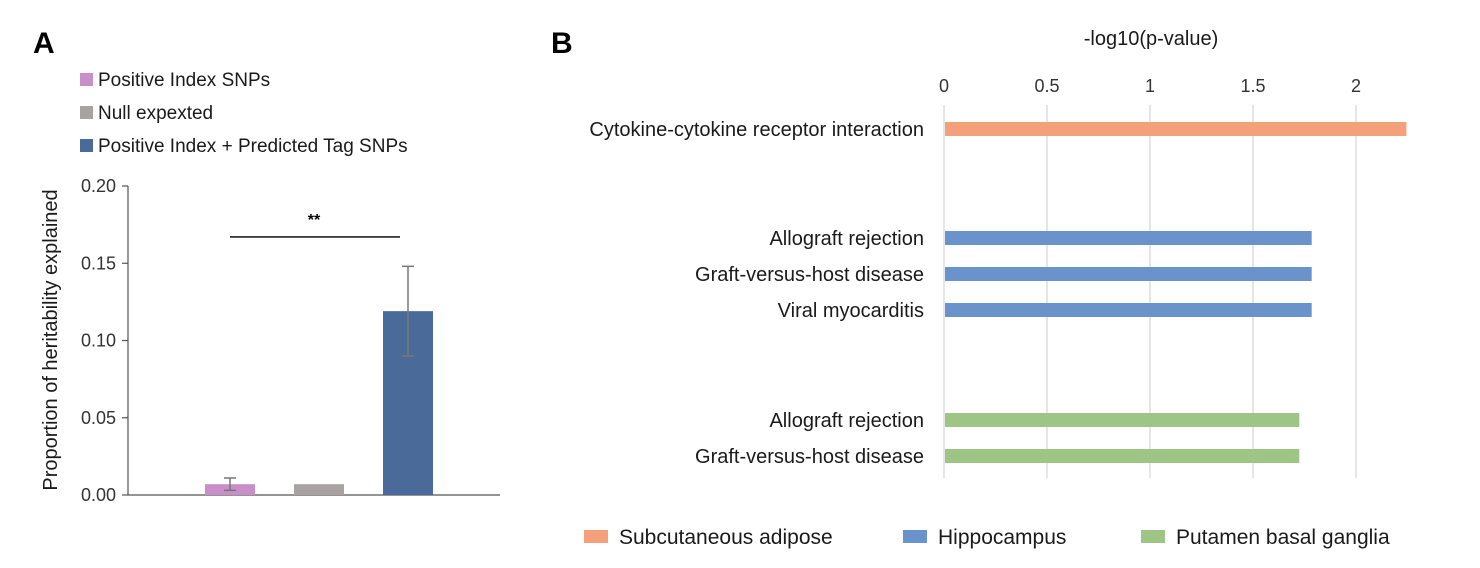 The image size is (1480, 568). Describe the element at coordinates (44, 43) in the screenshot. I see `panel-label-a: A` at that location.